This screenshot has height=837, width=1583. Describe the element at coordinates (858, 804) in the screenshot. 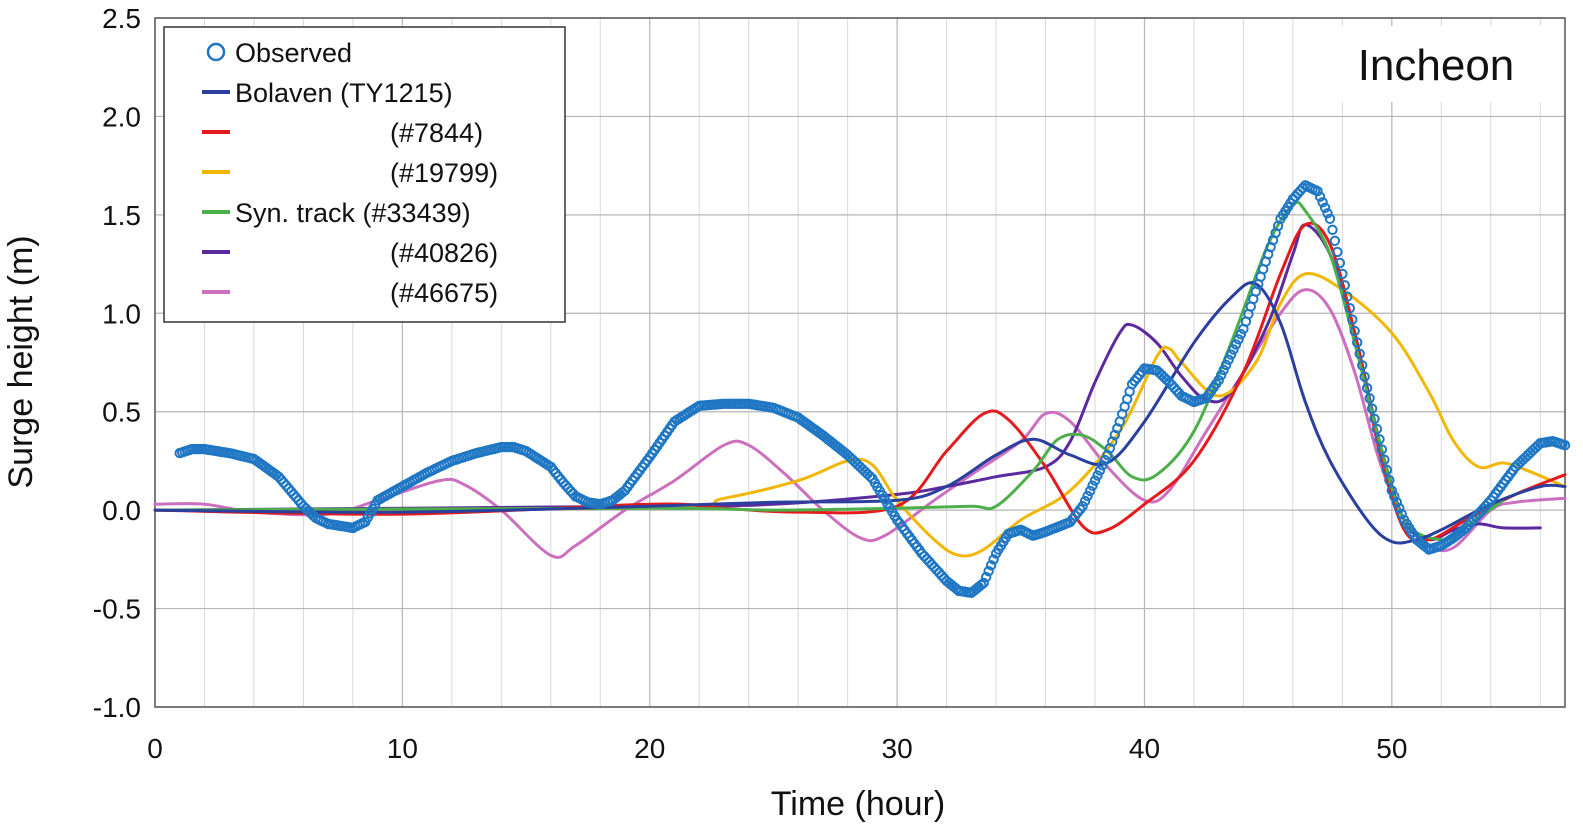

I see `x-axis-title: Time (hour)` at that location.